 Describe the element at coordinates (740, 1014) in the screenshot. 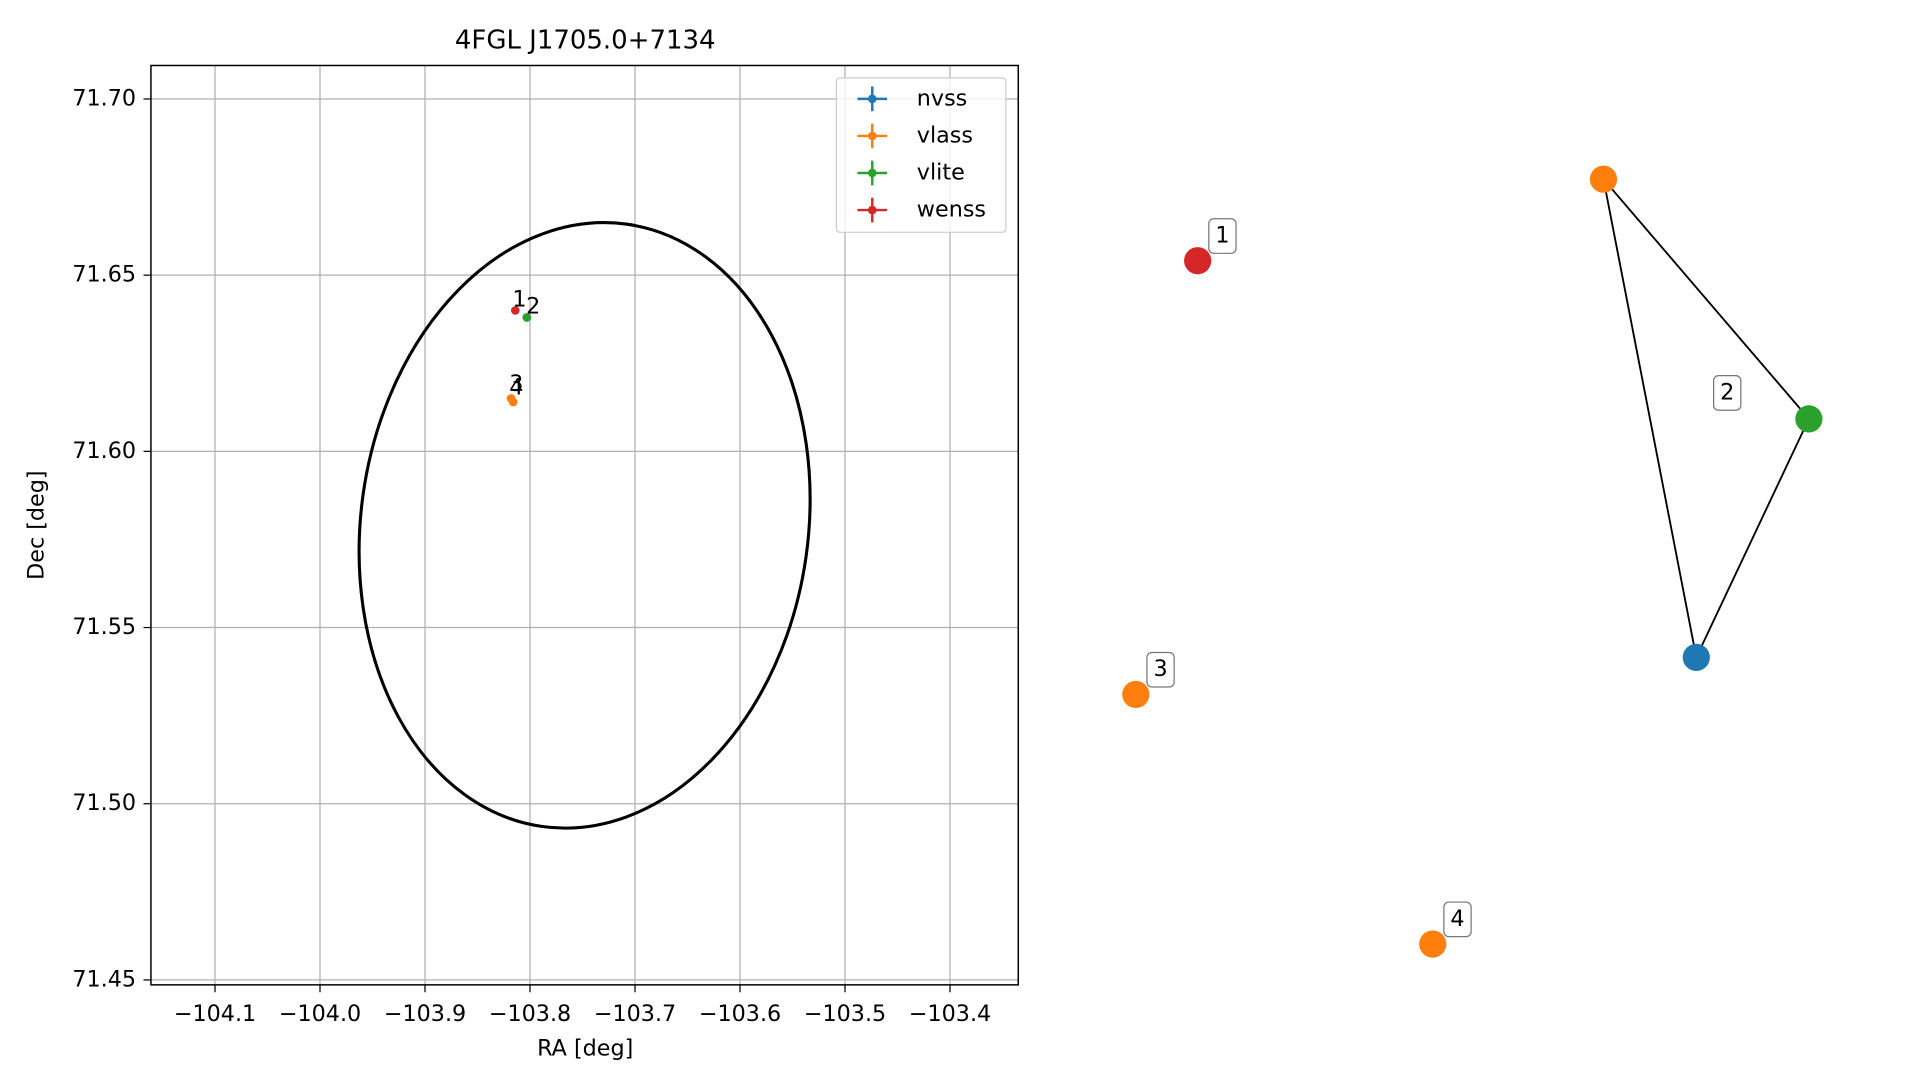

I see `x-tick-label: −103.6` at that location.